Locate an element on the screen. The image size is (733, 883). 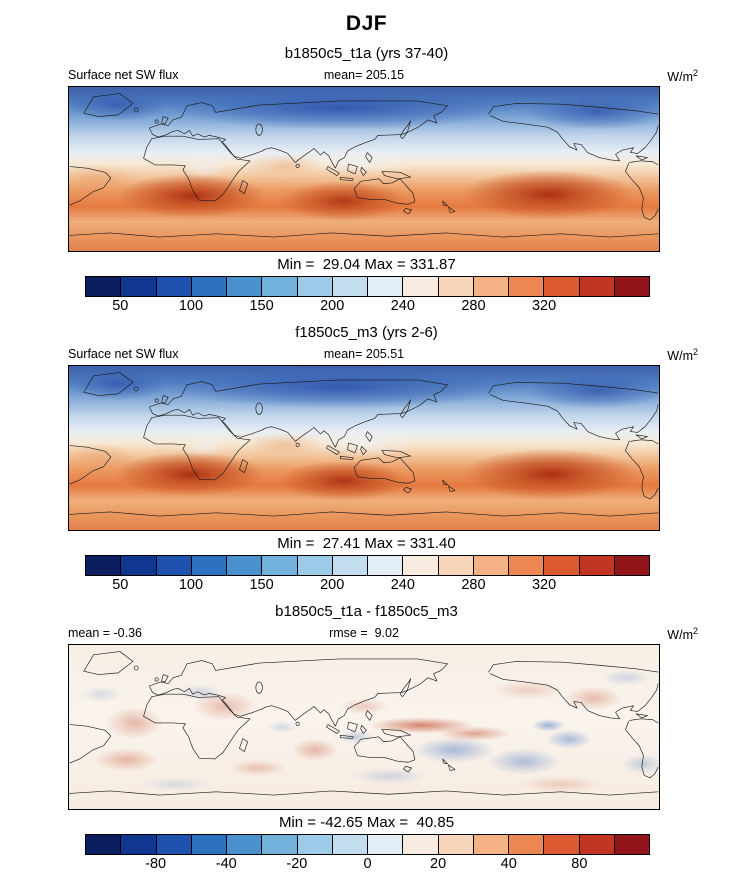
panel3-minmax: Min = -42.65 Max = 40.85 is located at coordinates (366, 822).